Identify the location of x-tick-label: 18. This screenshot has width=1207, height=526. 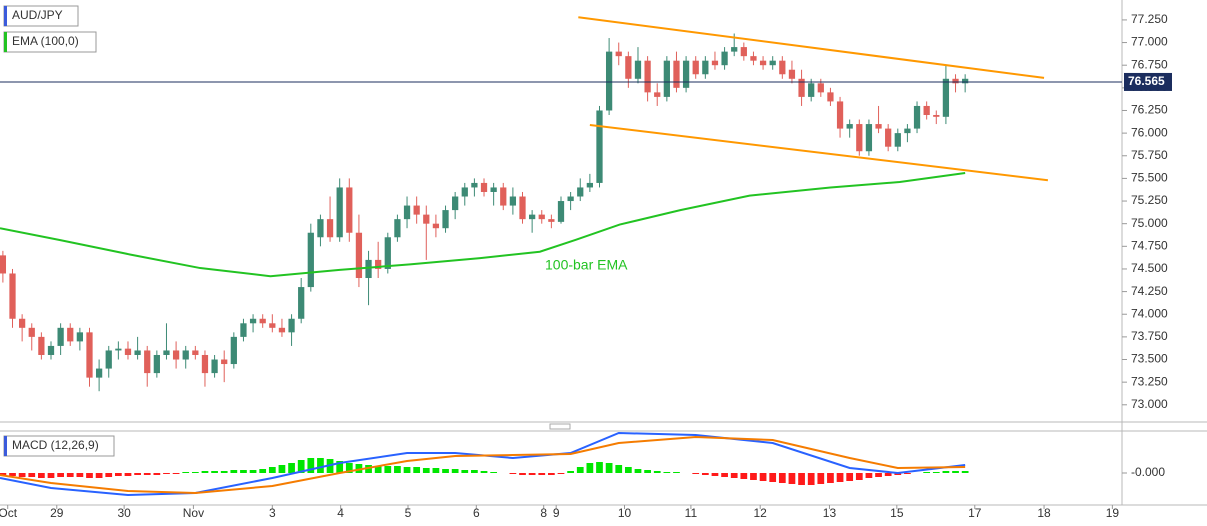
(1044, 513).